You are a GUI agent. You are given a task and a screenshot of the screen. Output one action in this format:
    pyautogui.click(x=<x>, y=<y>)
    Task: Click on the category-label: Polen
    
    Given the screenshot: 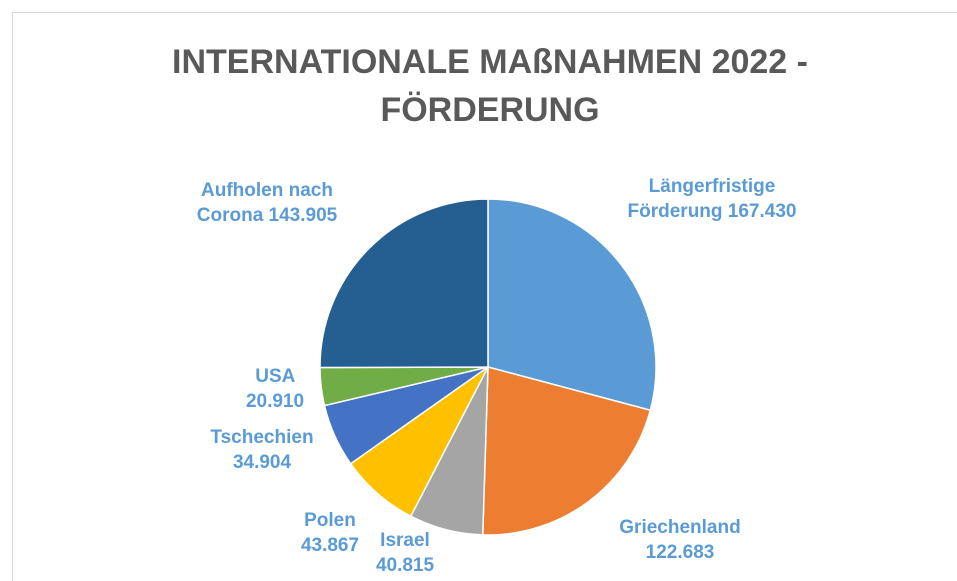 What is the action you would take?
    pyautogui.click(x=330, y=520)
    